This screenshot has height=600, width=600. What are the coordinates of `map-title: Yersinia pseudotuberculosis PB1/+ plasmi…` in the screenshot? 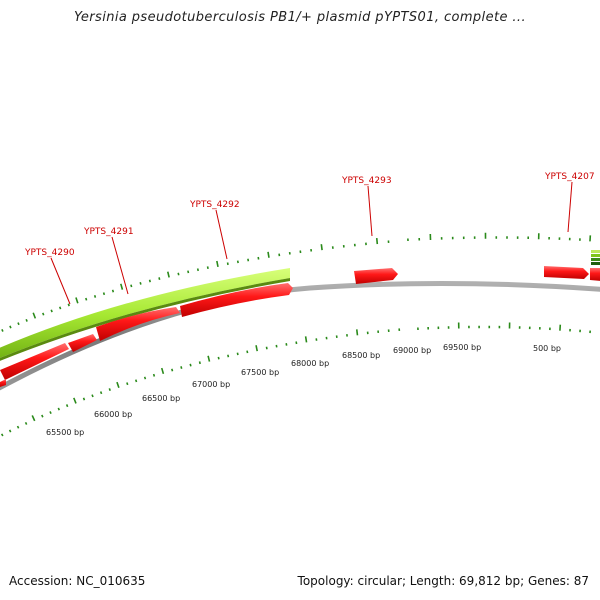 It's located at (299, 17).